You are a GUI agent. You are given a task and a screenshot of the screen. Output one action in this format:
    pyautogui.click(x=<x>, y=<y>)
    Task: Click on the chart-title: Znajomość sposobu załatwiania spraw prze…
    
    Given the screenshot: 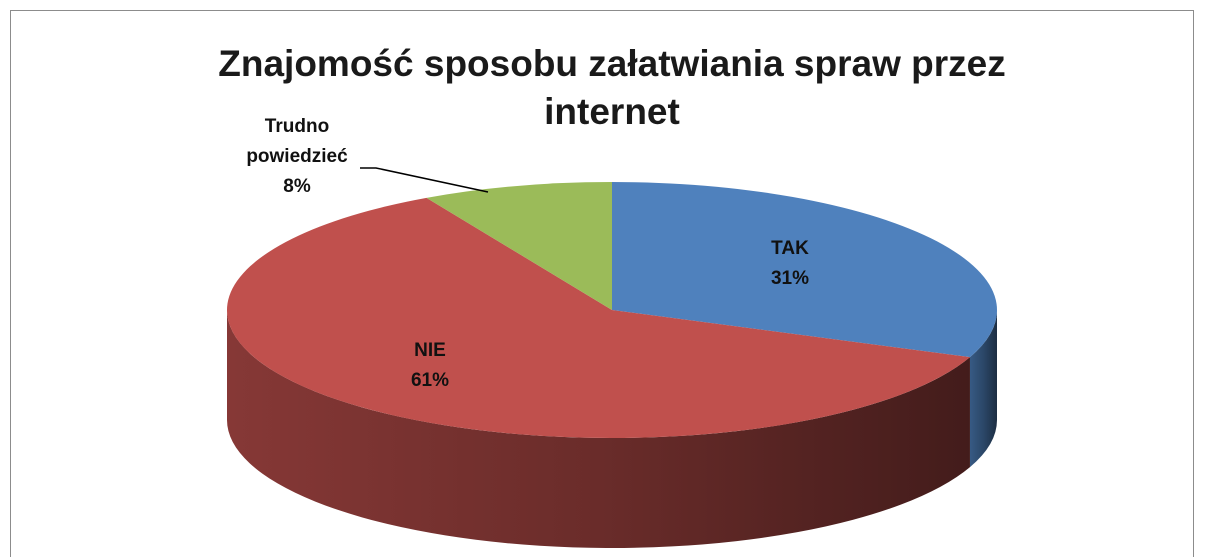 What is the action you would take?
    pyautogui.click(x=612, y=87)
    